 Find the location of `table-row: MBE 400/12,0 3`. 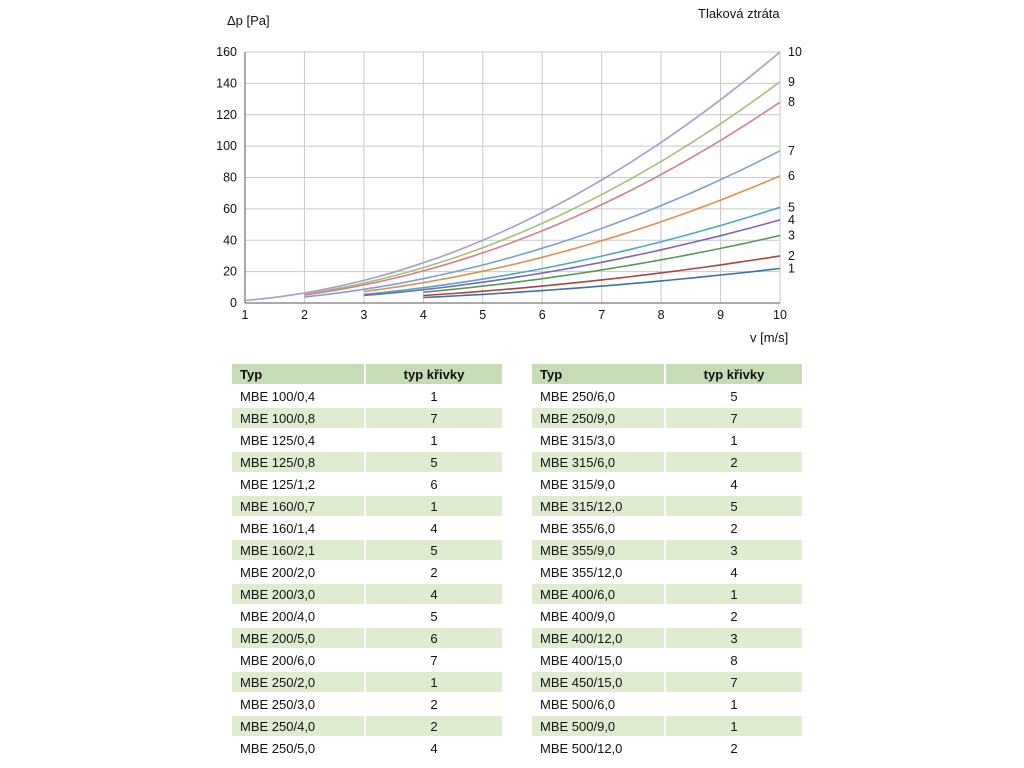

table-row: MBE 400/12,0 3 is located at coordinates (667, 638).